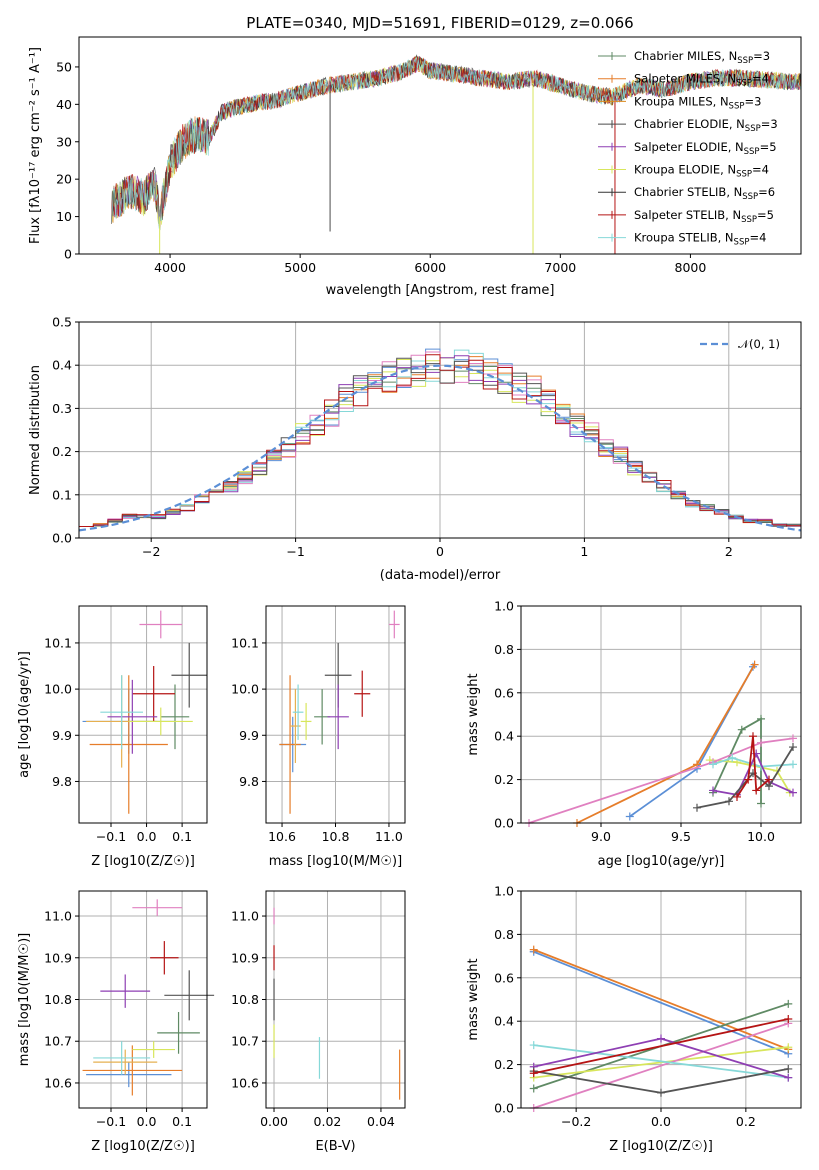 This screenshot has width=819, height=1170. I want to click on x-tick-label: 4000, so click(170, 267).